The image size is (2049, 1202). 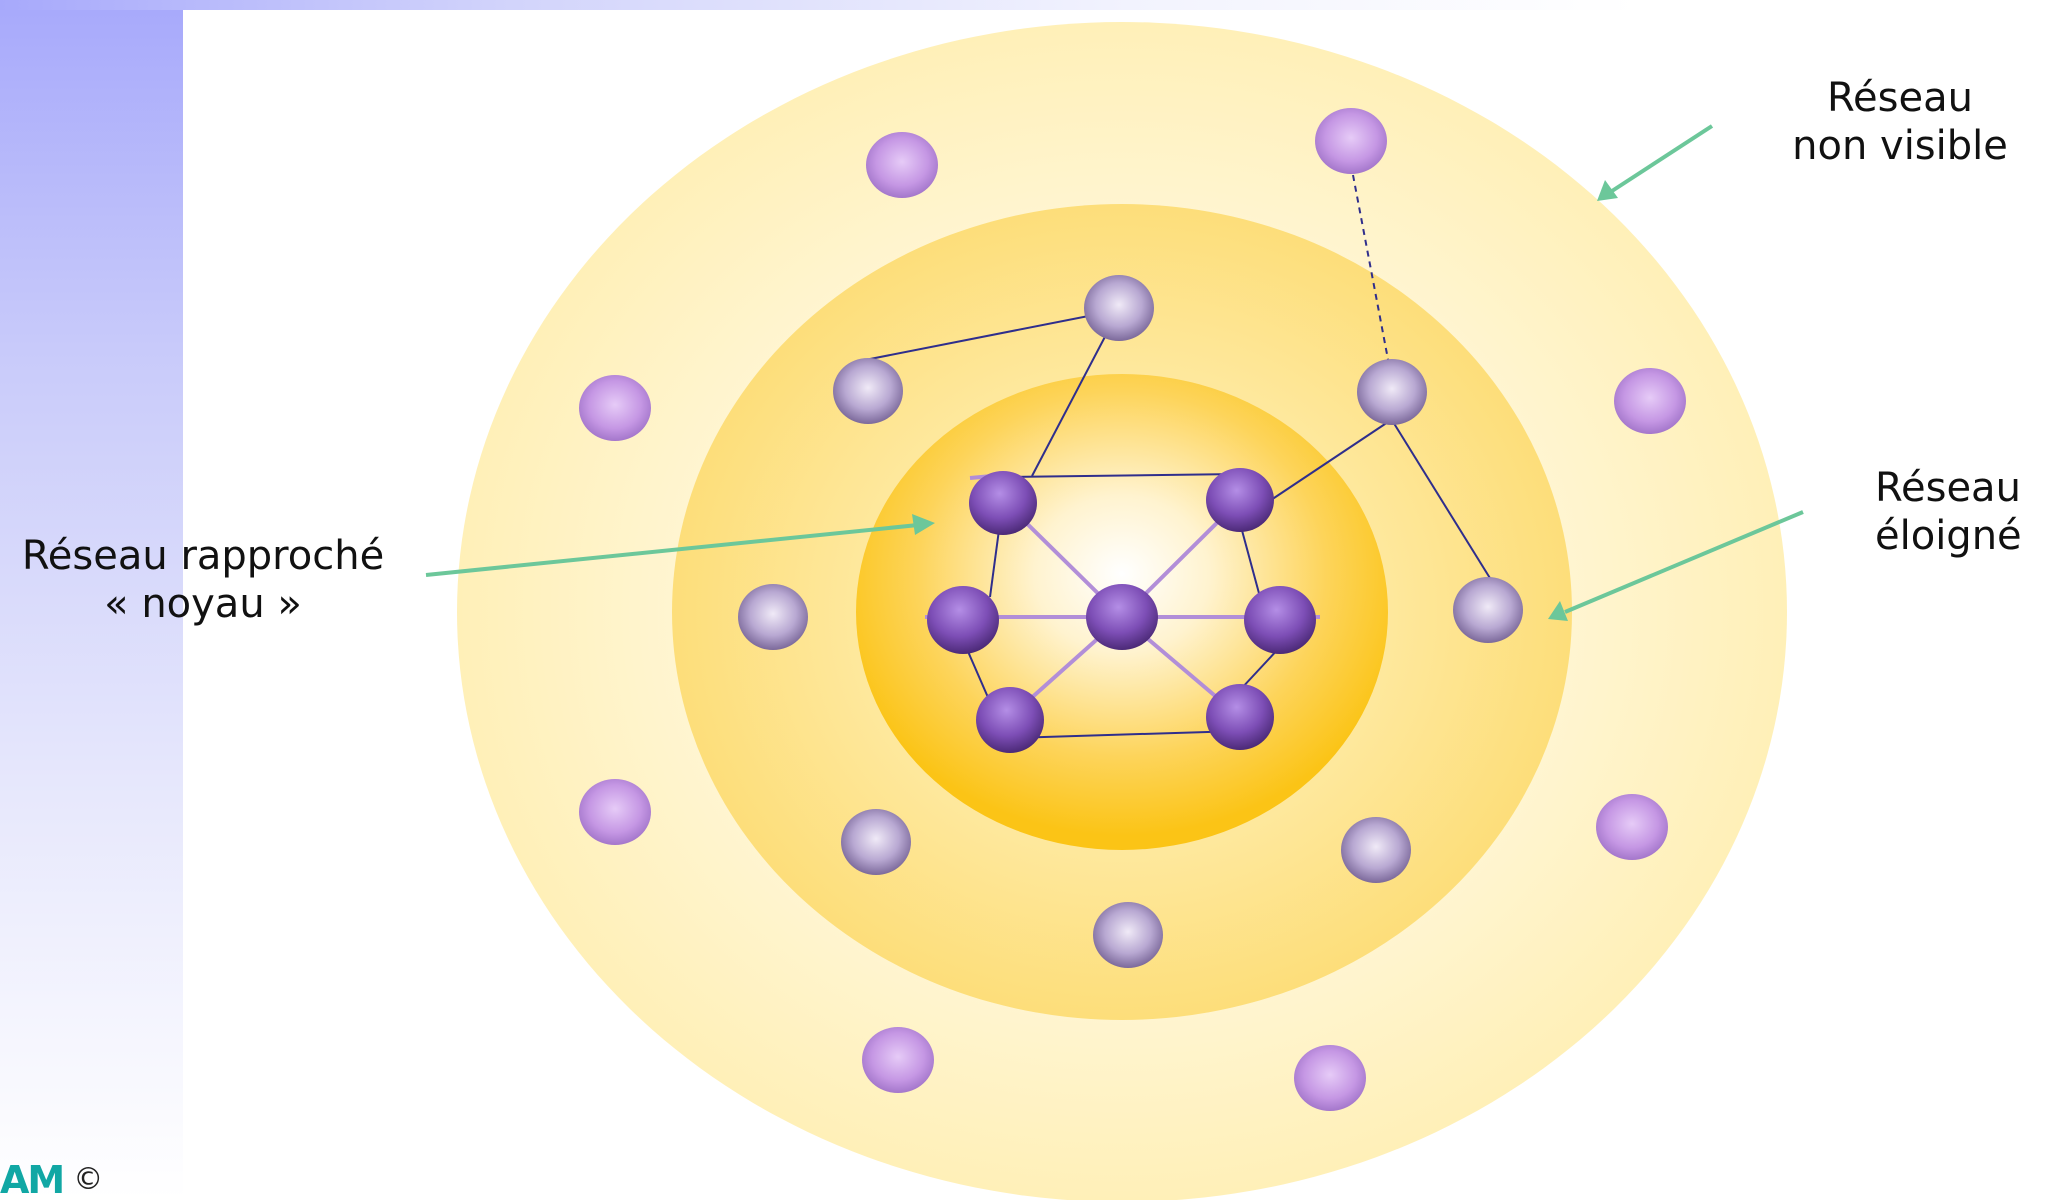 I want to click on label-invisible-line2: non visible, so click(x=1900, y=146).